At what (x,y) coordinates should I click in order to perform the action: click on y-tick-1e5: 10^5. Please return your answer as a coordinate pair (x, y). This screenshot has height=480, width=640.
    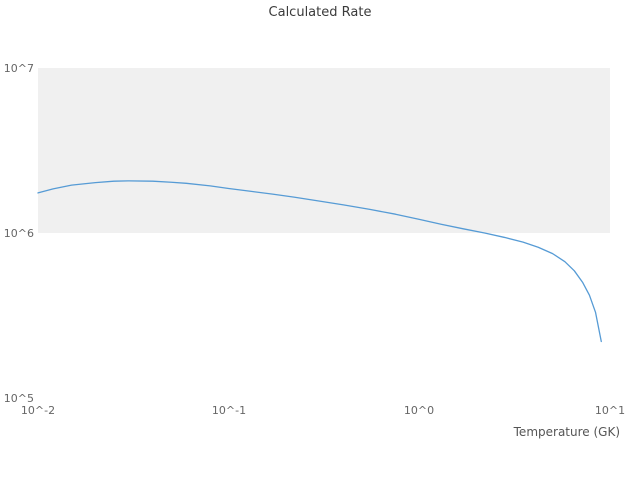
    Looking at the image, I should click on (19, 398).